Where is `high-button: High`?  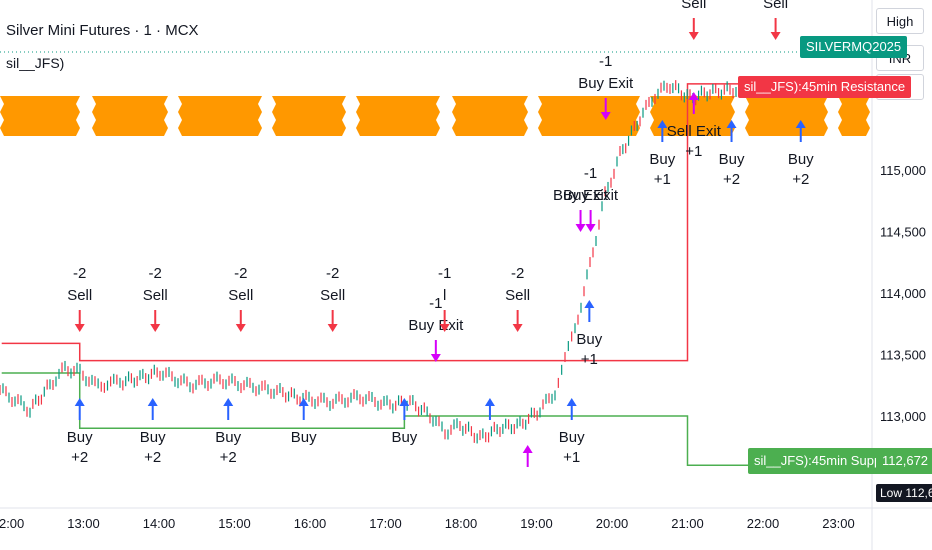
high-button: High is located at coordinates (900, 21).